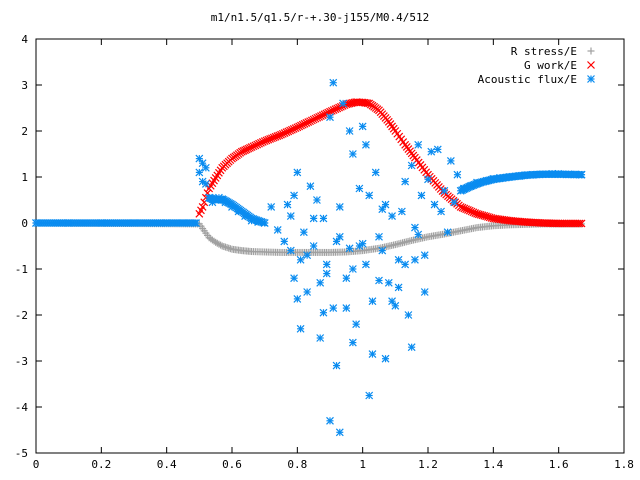 This screenshot has height=480, width=640. What do you see at coordinates (559, 464) in the screenshot?
I see `x-tick-label: 1.6` at bounding box center [559, 464].